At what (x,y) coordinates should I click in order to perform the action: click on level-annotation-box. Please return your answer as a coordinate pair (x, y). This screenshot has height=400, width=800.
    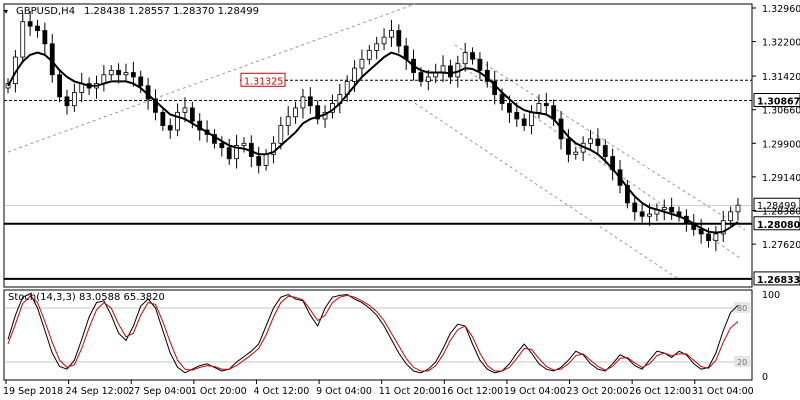
    Looking at the image, I should click on (263, 79).